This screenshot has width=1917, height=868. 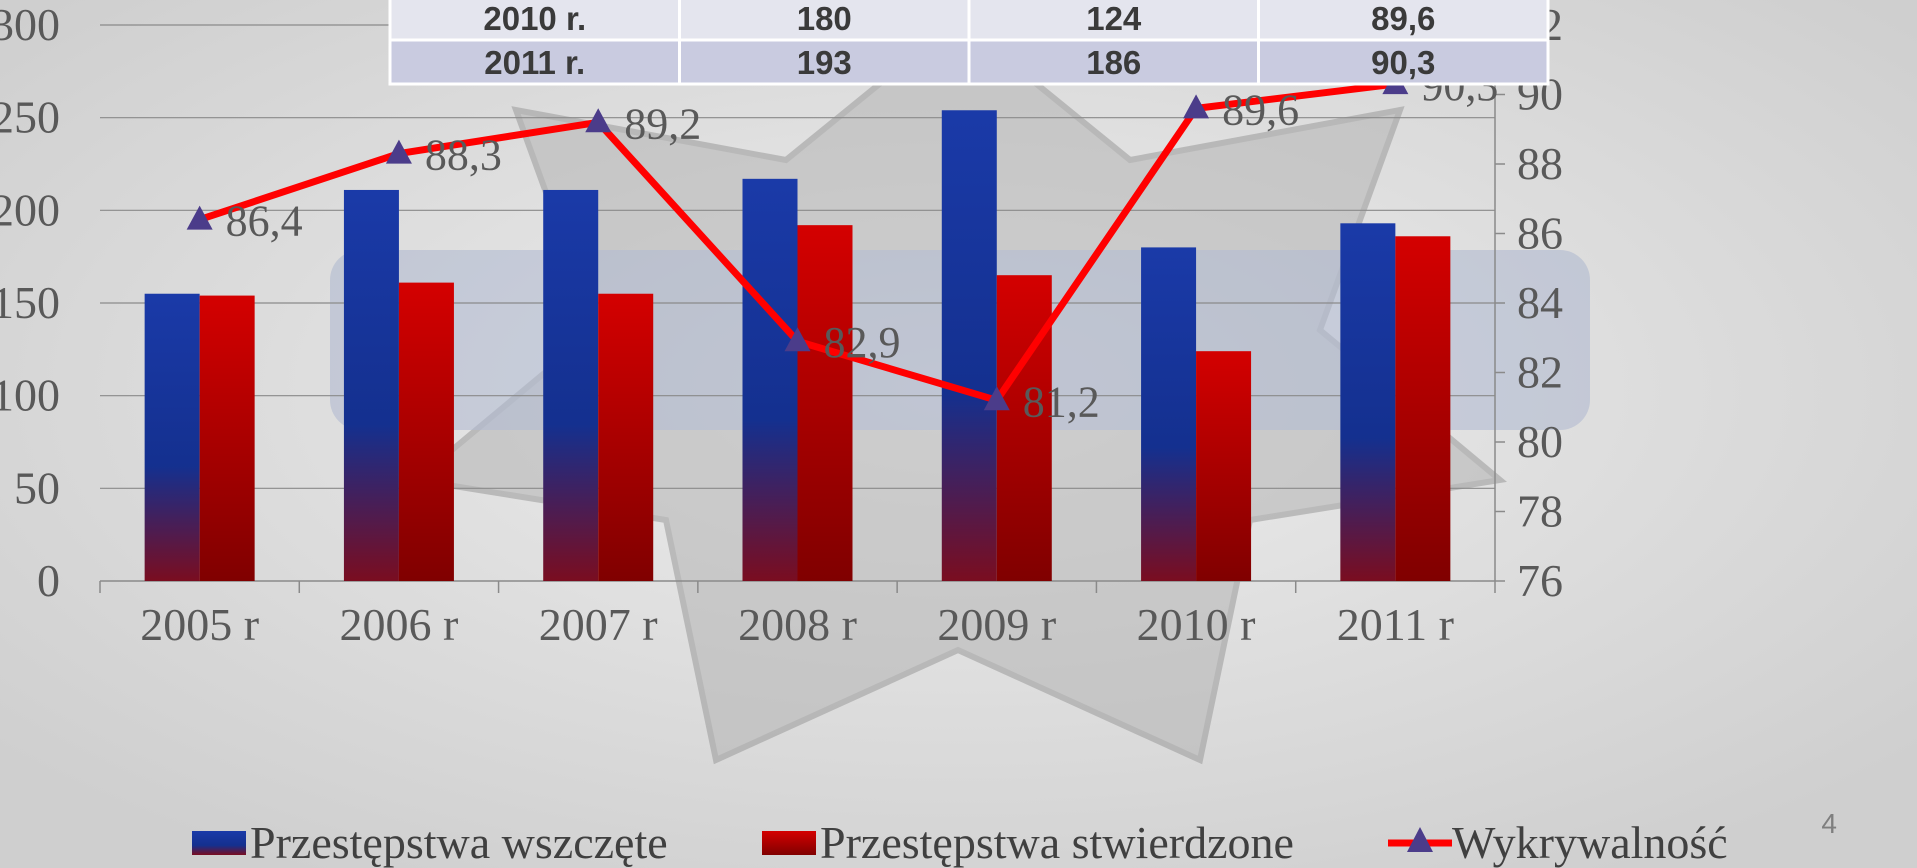 I want to click on legend-label-started: Przestępstwa wszczęte, so click(x=459, y=842).